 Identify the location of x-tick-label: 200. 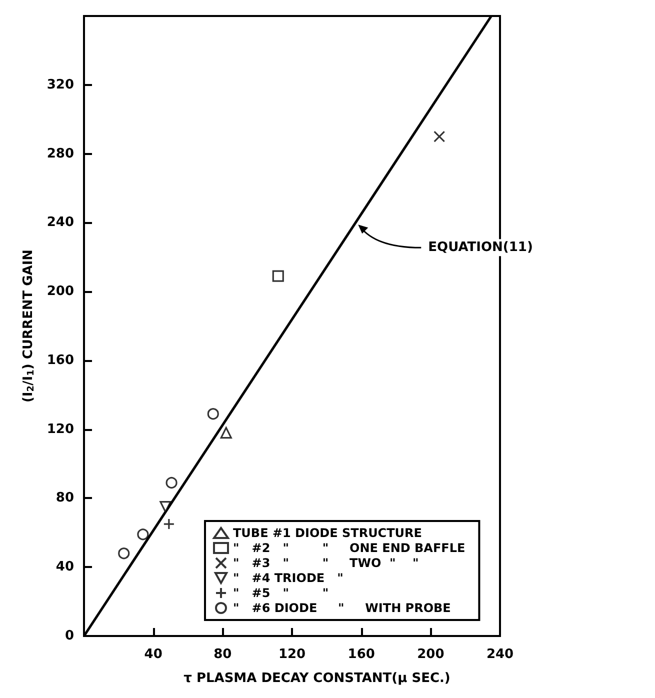
(430, 654).